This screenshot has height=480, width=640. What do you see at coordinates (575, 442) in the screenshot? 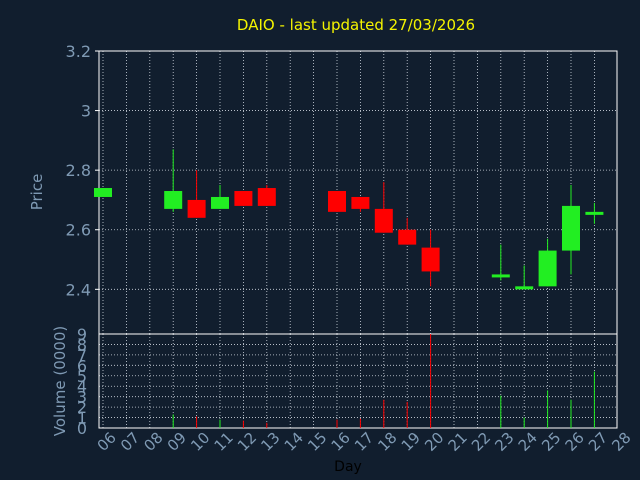
I see `x-tick-label-26: 26` at bounding box center [575, 442].